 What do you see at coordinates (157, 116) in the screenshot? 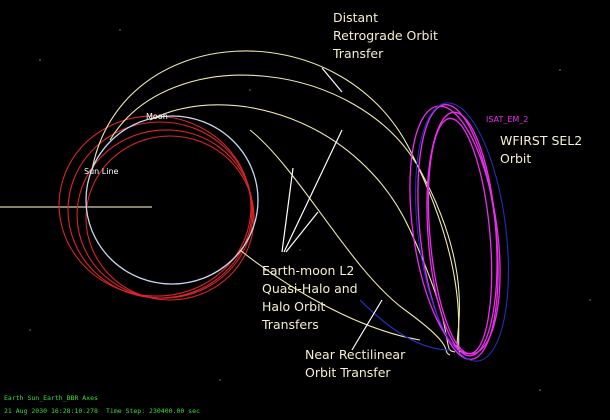
I see `moon-label: Moon` at bounding box center [157, 116].